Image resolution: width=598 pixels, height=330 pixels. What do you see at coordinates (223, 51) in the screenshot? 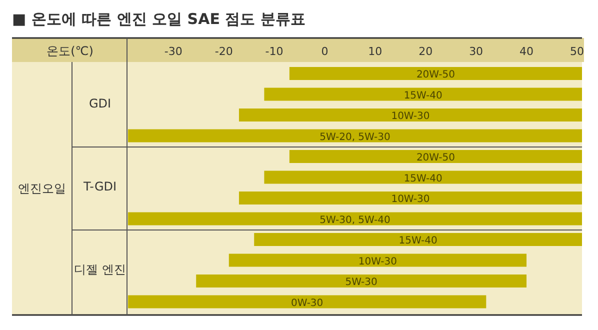
I see `x-tick-label: -20` at bounding box center [223, 51].